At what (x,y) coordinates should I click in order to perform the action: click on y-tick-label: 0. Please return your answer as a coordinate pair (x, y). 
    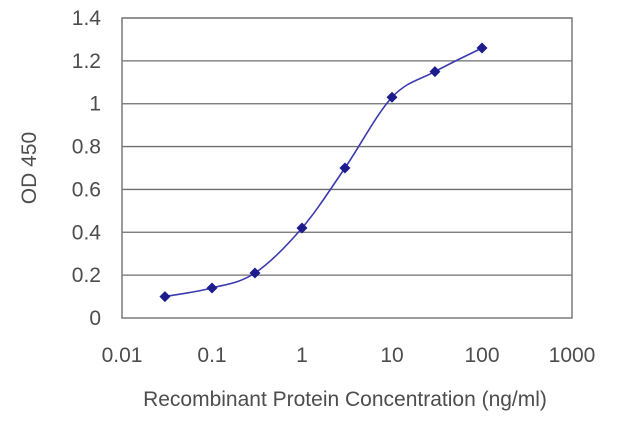
    Looking at the image, I should click on (95, 318).